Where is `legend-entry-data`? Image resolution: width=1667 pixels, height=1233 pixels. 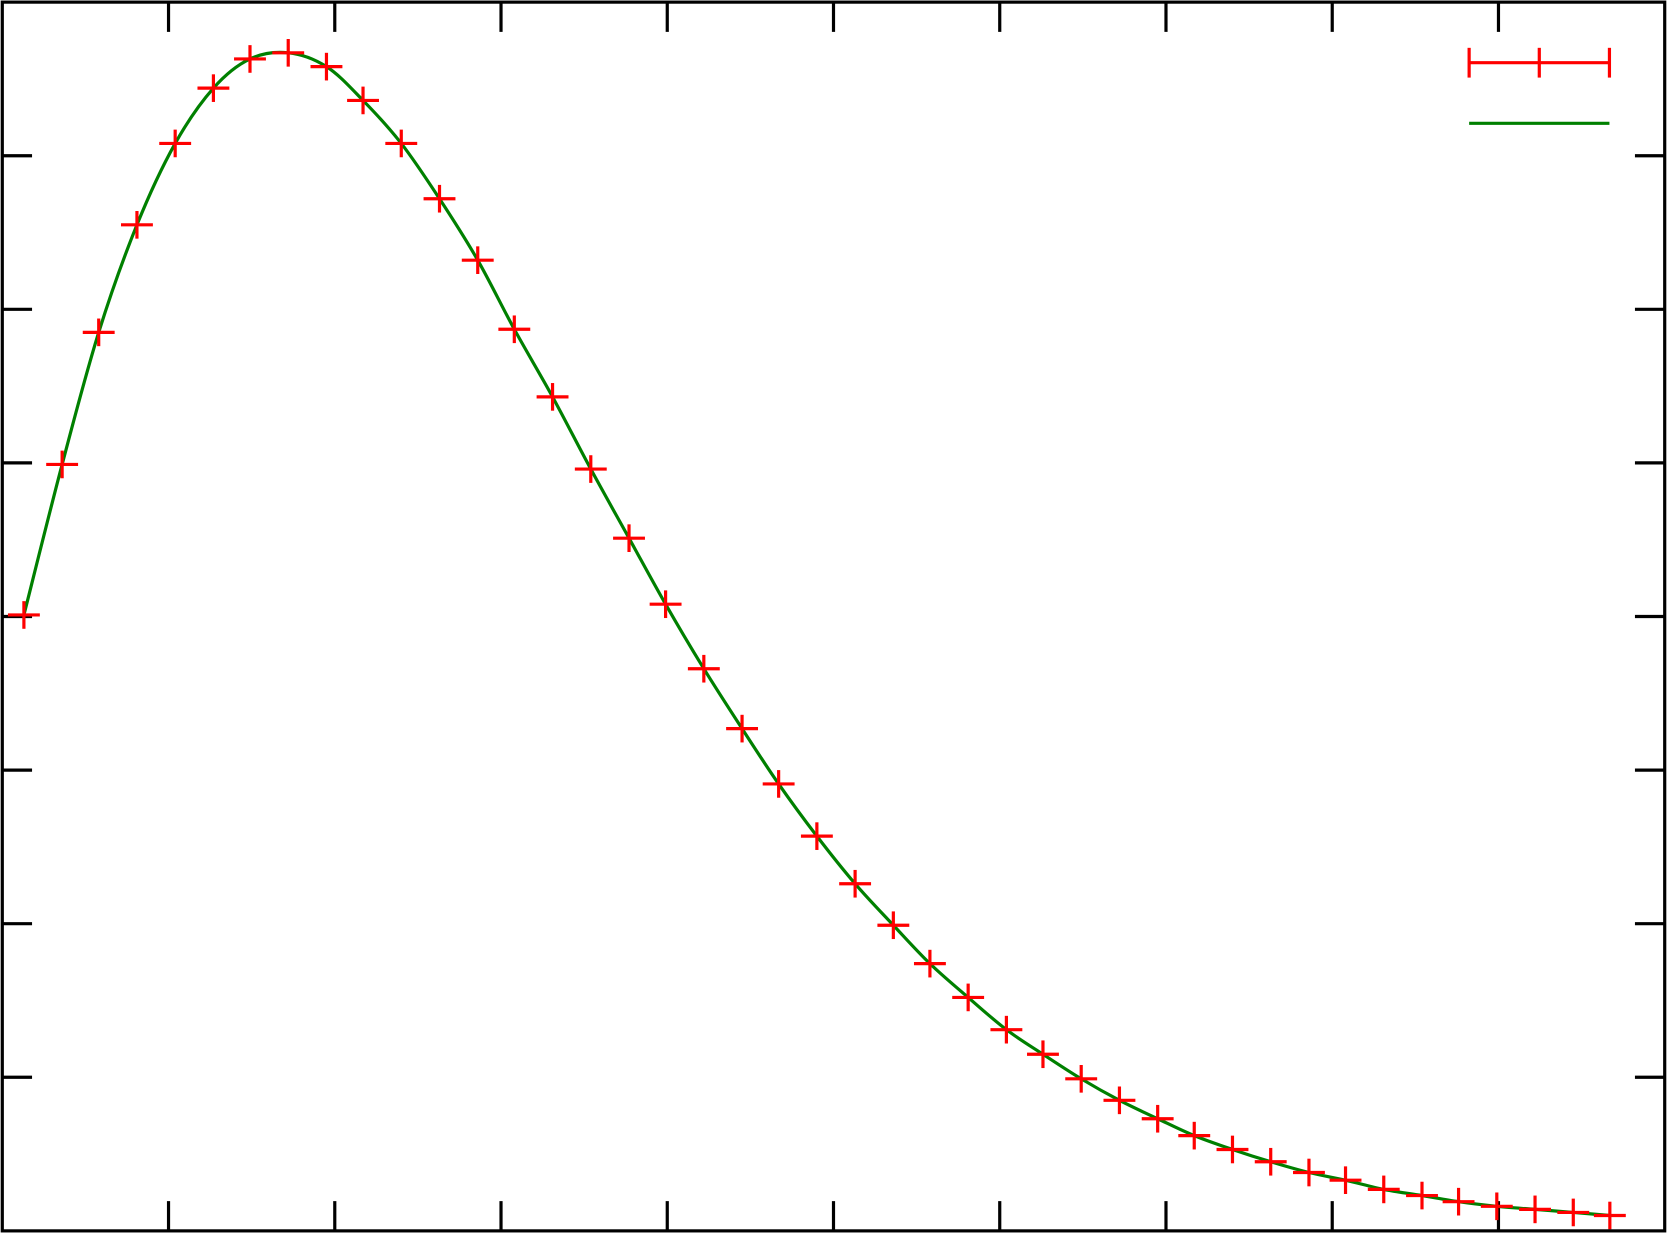 legend-entry-data is located at coordinates (1539, 62).